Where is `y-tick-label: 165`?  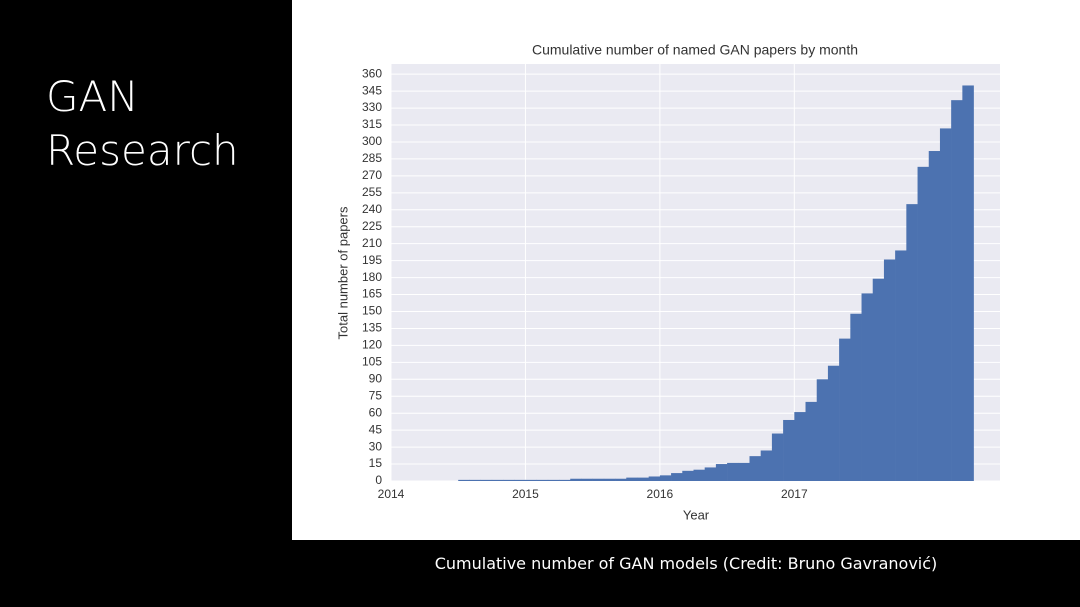 y-tick-label: 165 is located at coordinates (372, 294).